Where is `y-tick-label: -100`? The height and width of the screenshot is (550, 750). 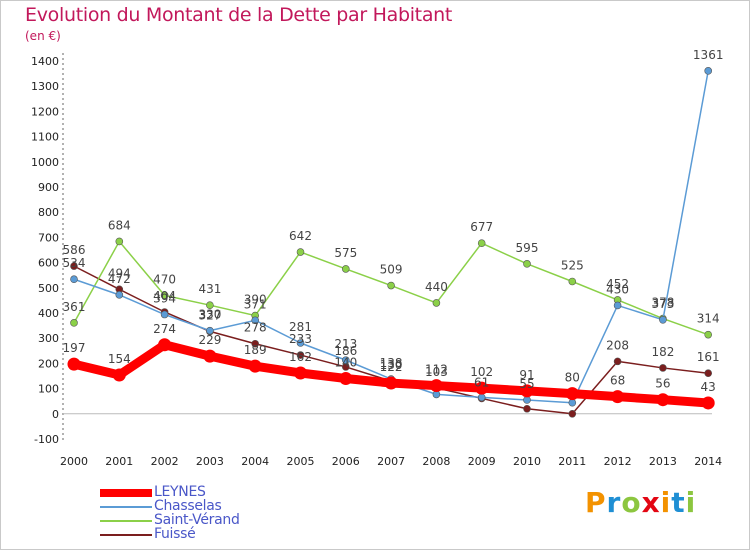
y-tick-label: -100 is located at coordinates (46, 439).